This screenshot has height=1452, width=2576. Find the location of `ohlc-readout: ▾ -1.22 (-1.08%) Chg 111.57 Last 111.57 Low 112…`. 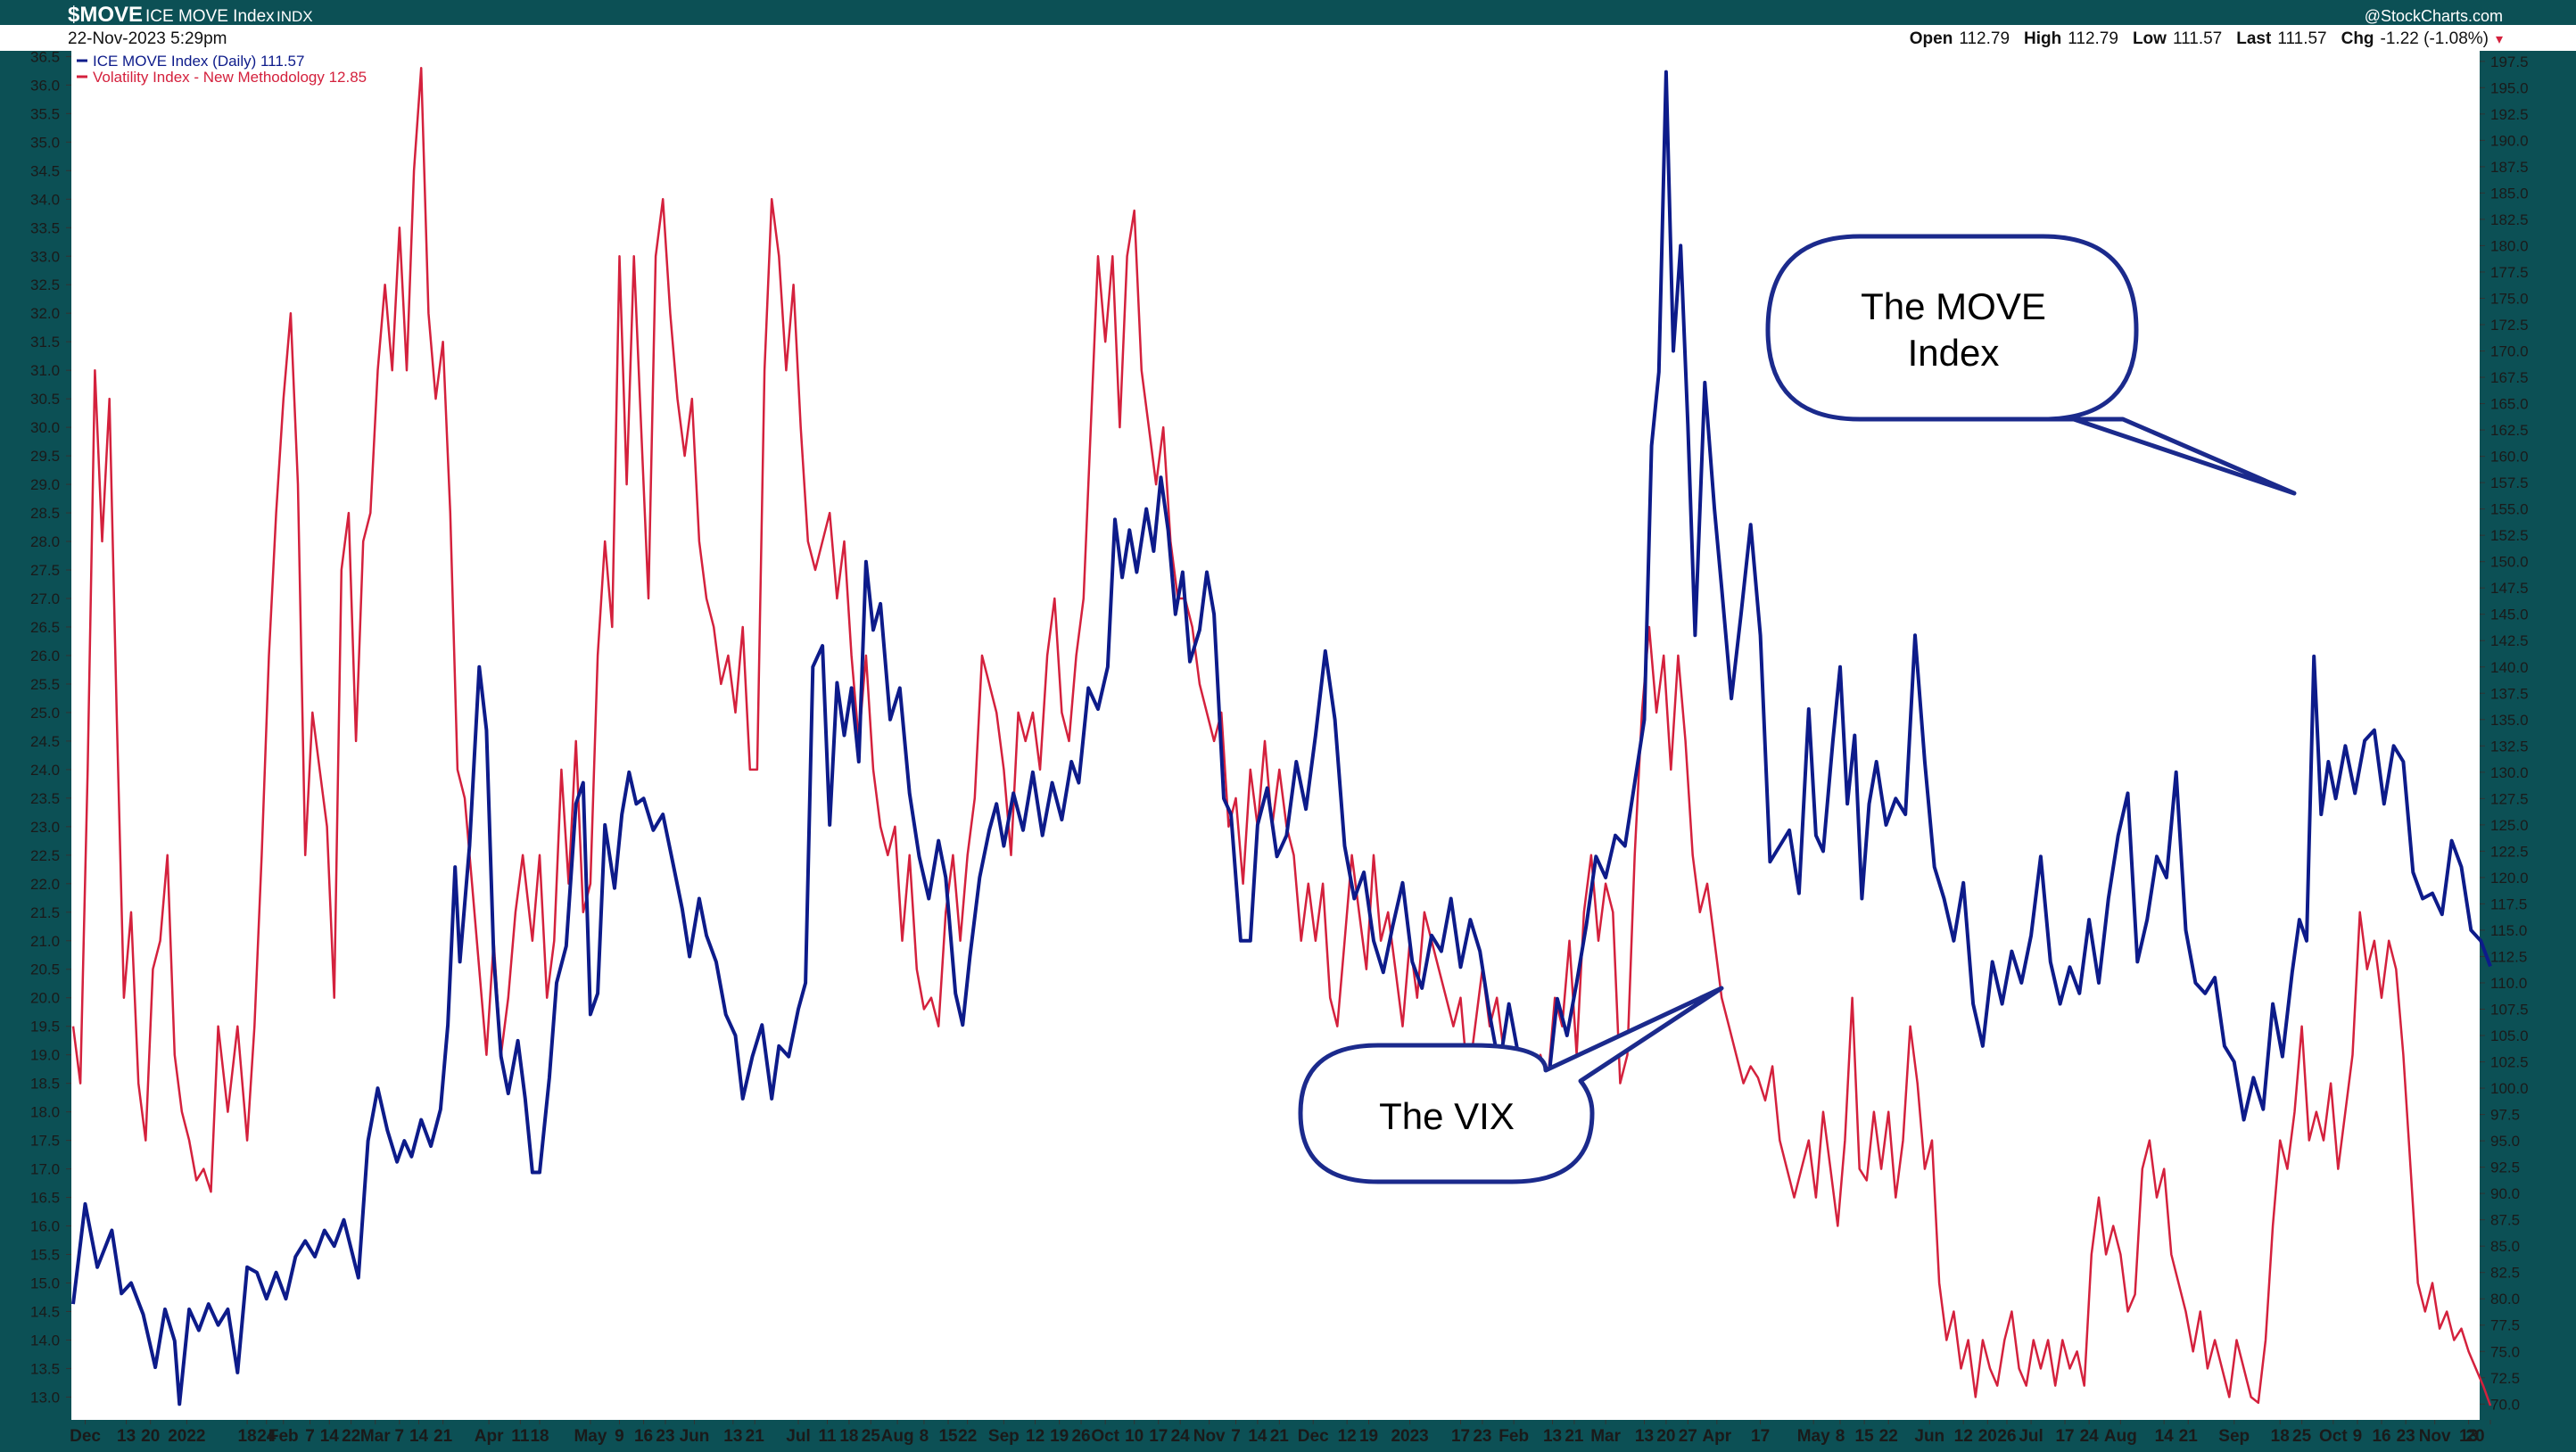

ohlc-readout: ▾ -1.22 (-1.08%) Chg 111.57 Last 111.57 Low 112… is located at coordinates (2207, 38).